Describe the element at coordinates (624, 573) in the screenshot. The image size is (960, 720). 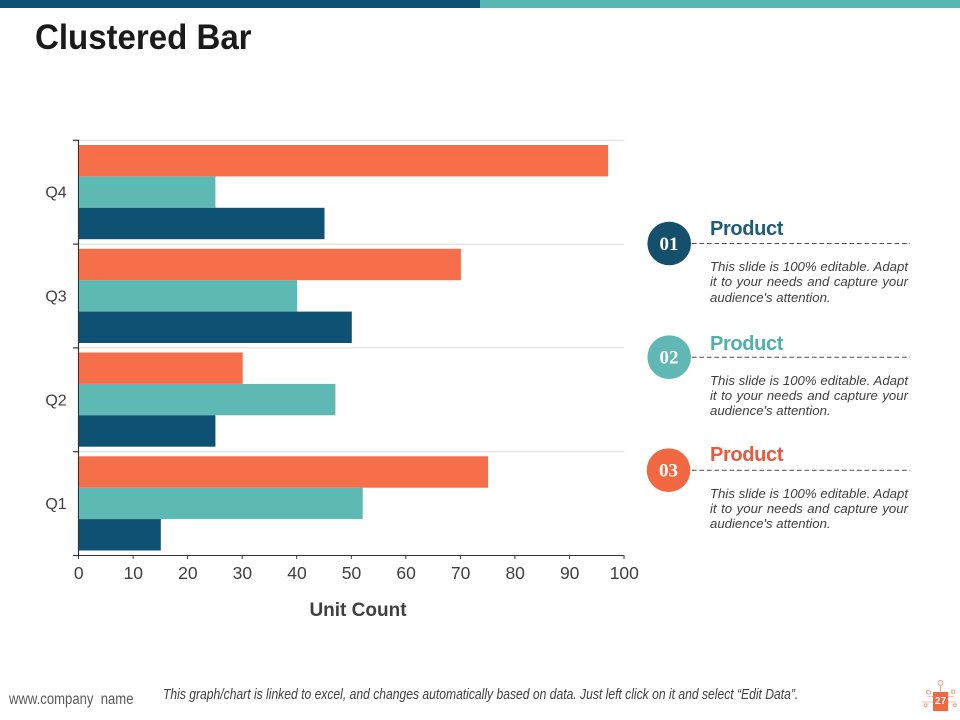
I see `svg-text: 100` at that location.